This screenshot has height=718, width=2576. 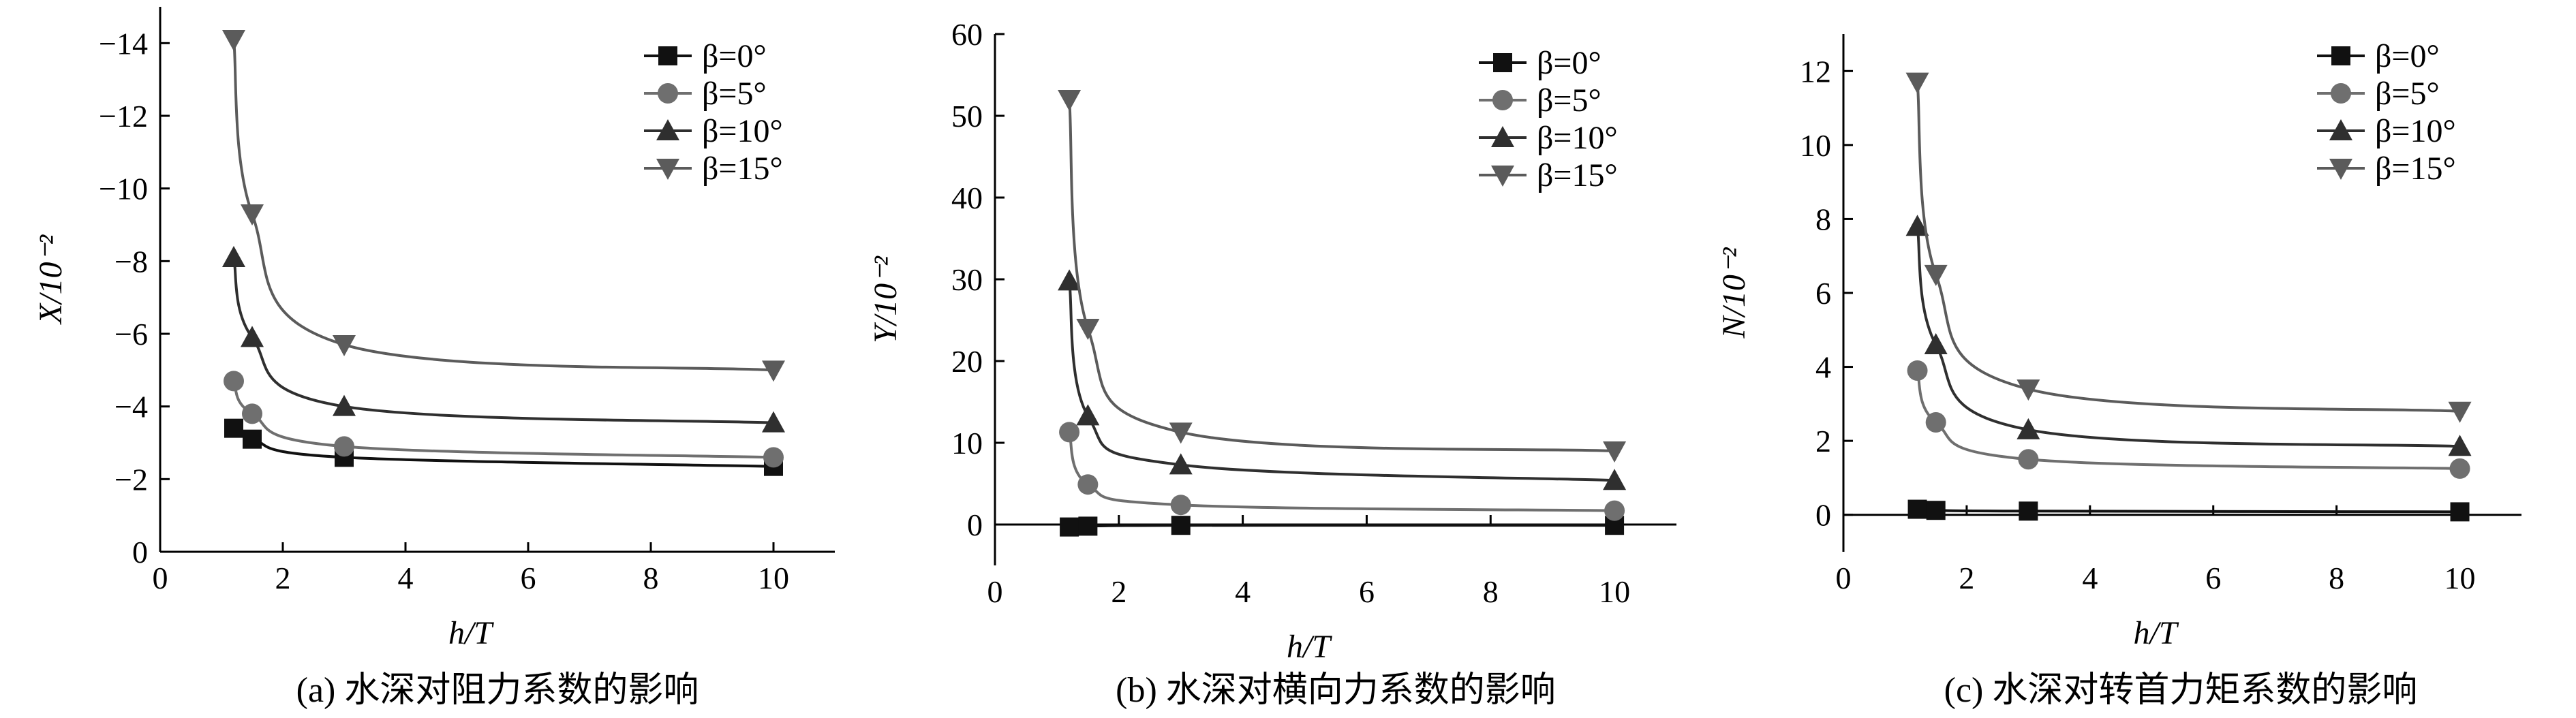 I want to click on y-tick-label: −8, so click(x=131, y=262).